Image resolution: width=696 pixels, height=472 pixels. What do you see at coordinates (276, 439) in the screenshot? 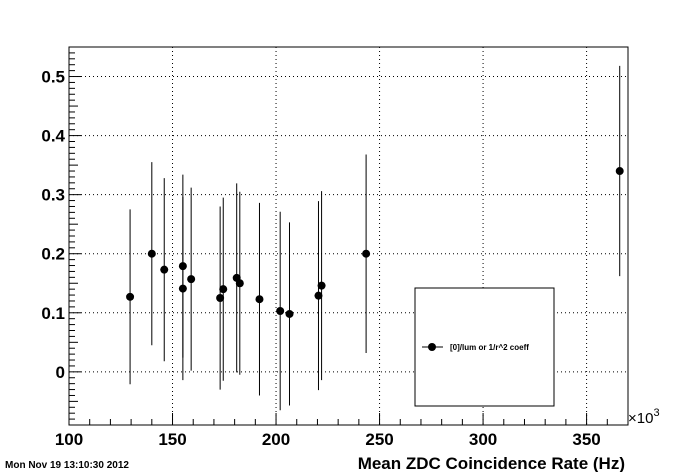
I see `x-tick-label: 200` at bounding box center [276, 439].